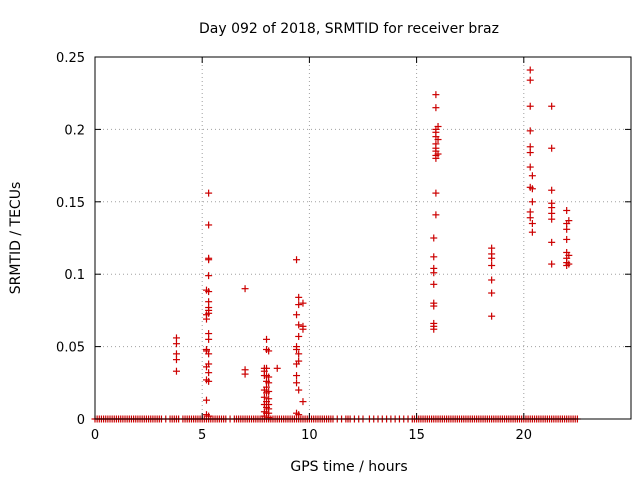  I want to click on x-tick-label: 0, so click(95, 435).